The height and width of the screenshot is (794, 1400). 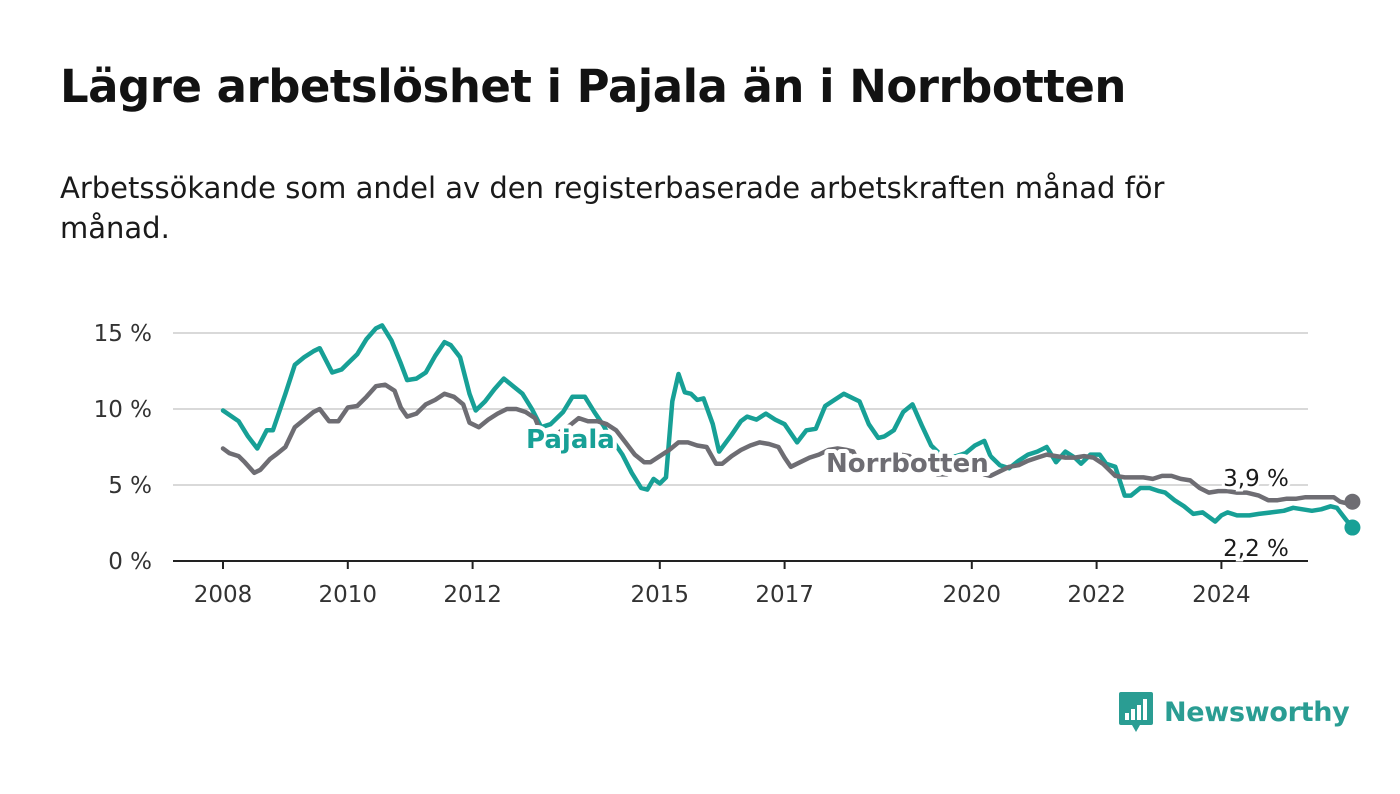 What do you see at coordinates (570, 440) in the screenshot?
I see `series-label-pajala: Pajala` at bounding box center [570, 440].